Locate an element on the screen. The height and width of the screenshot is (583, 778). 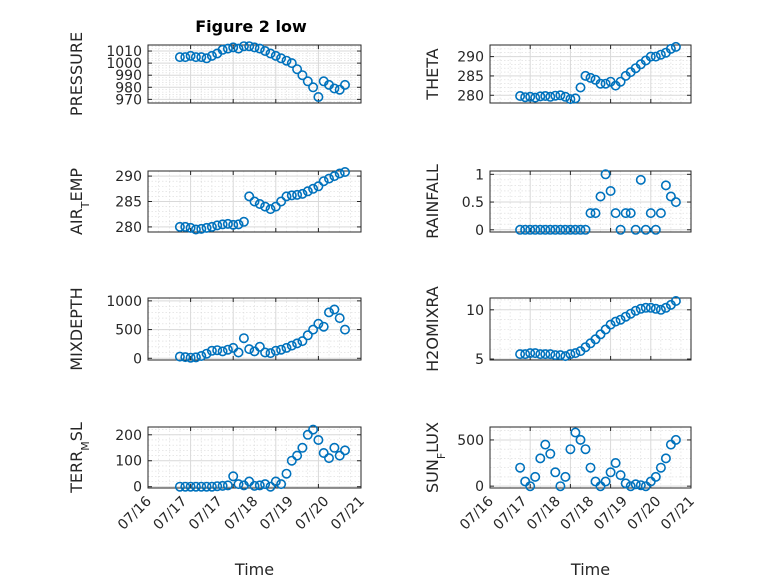
y-tick-label: 500 is located at coordinates (470, 441).